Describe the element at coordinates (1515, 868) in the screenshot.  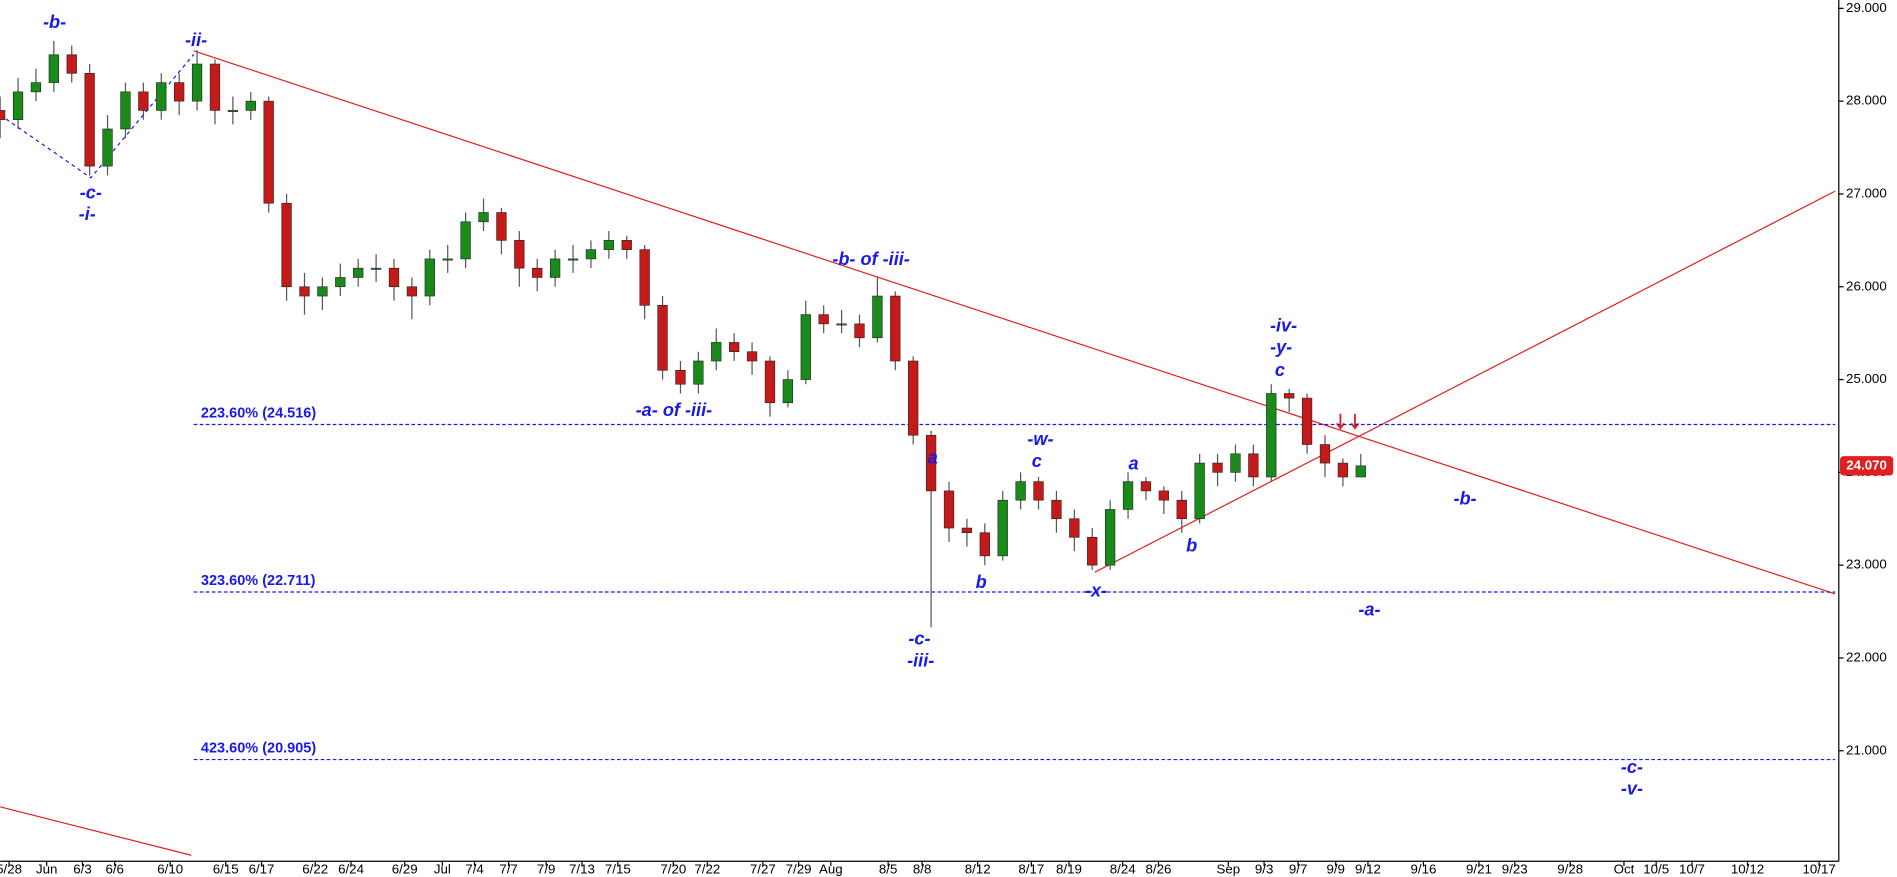
I see `x-tick-label: 9/23` at that location.